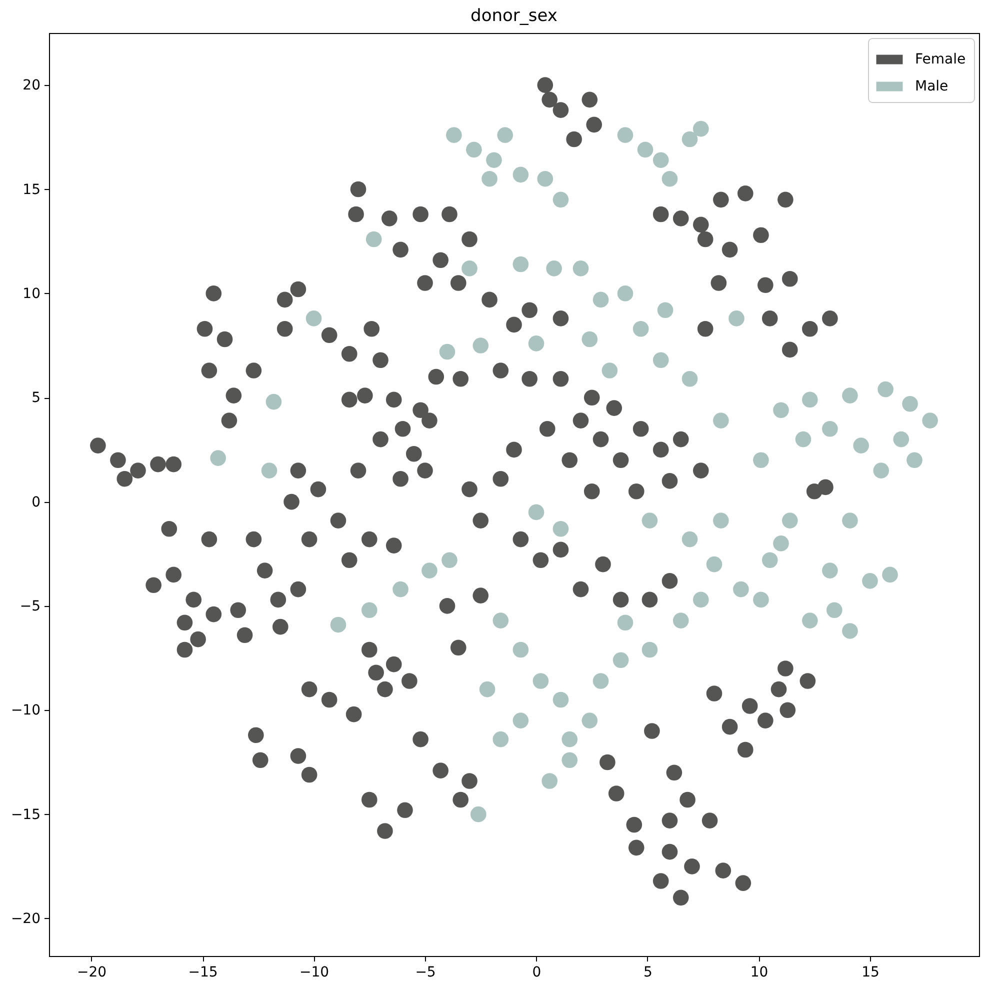  Describe the element at coordinates (31, 86) in the screenshot. I see `y-tick-label: 20` at that location.